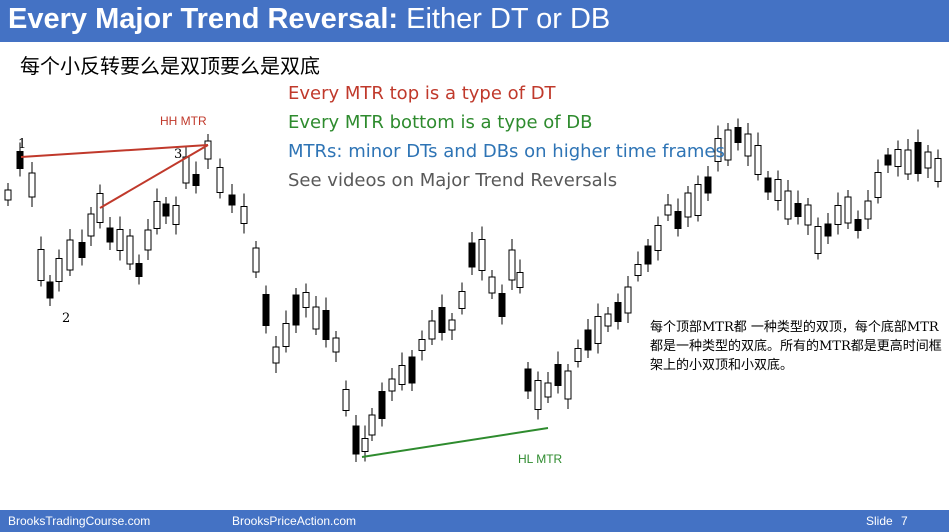 The width and height of the screenshot is (949, 532). I want to click on hh-mtr-line, so click(154, 176).